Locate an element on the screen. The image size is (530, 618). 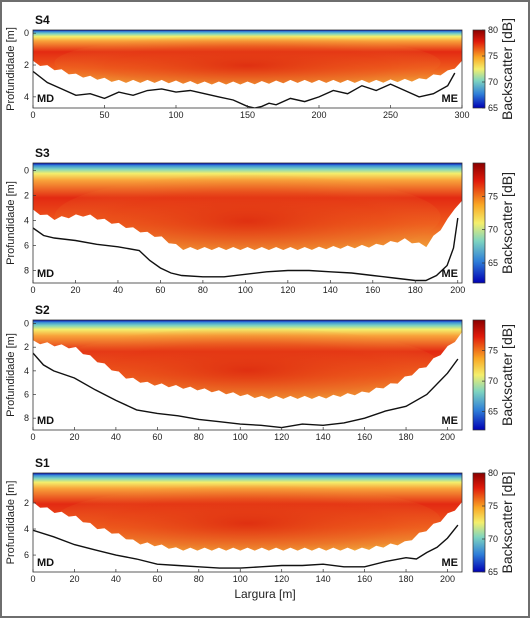
x-tick-label: 300 is located at coordinates (461, 115).